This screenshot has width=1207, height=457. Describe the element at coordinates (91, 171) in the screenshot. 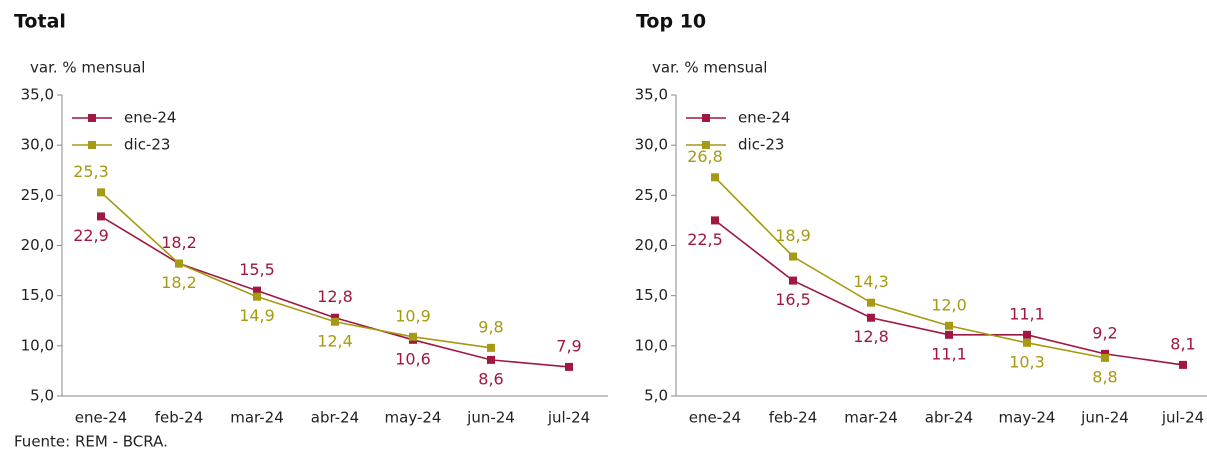

I see `data-label: 25,3` at that location.